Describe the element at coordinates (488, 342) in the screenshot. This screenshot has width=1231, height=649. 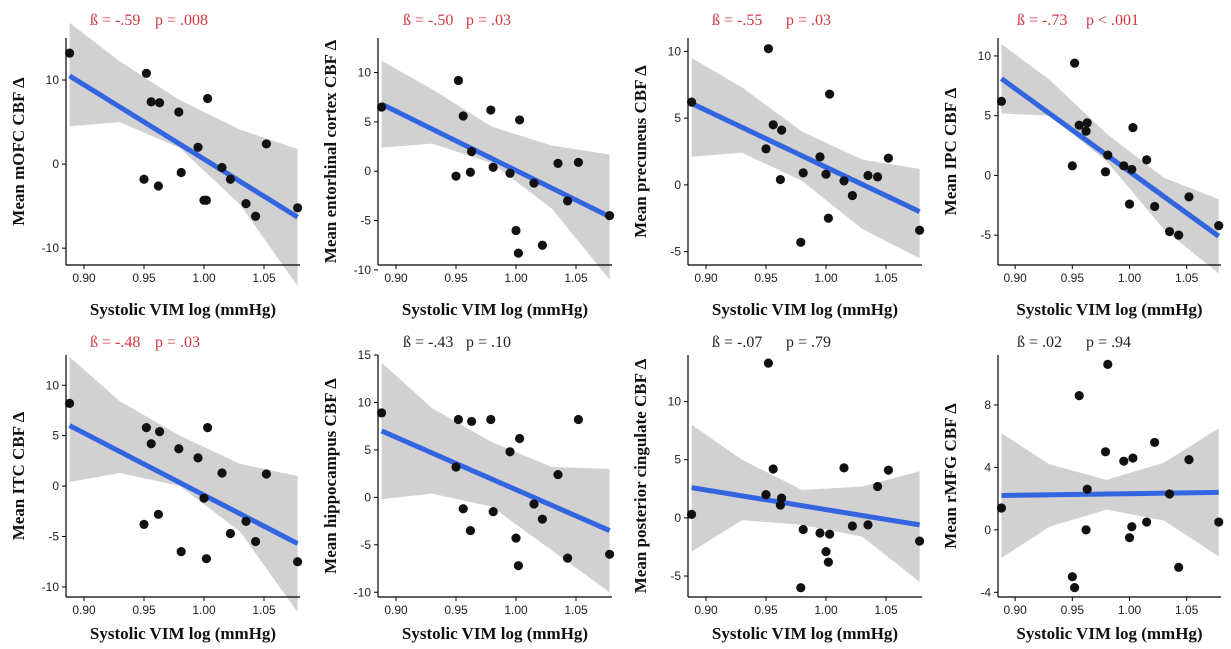
I see `p-value-label: p = .10` at that location.